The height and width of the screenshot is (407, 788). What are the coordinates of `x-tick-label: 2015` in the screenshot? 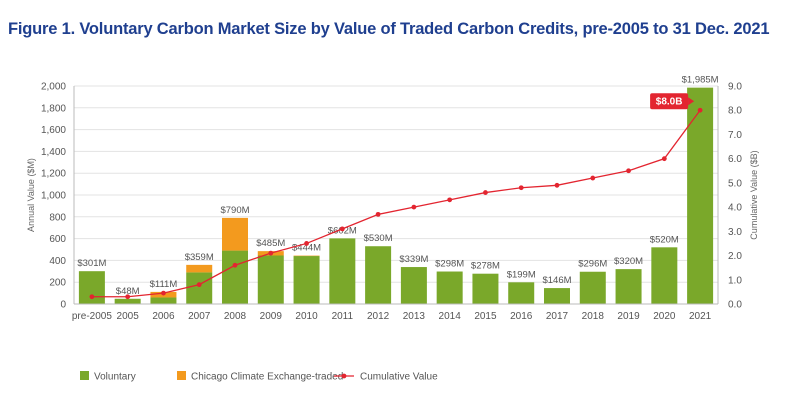 It's located at (485, 316).